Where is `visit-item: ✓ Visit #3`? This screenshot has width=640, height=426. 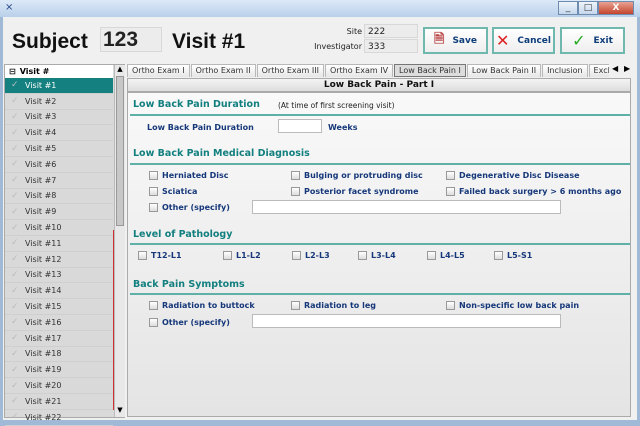
visit-item: ✓ Visit #3 is located at coordinates (59, 118).